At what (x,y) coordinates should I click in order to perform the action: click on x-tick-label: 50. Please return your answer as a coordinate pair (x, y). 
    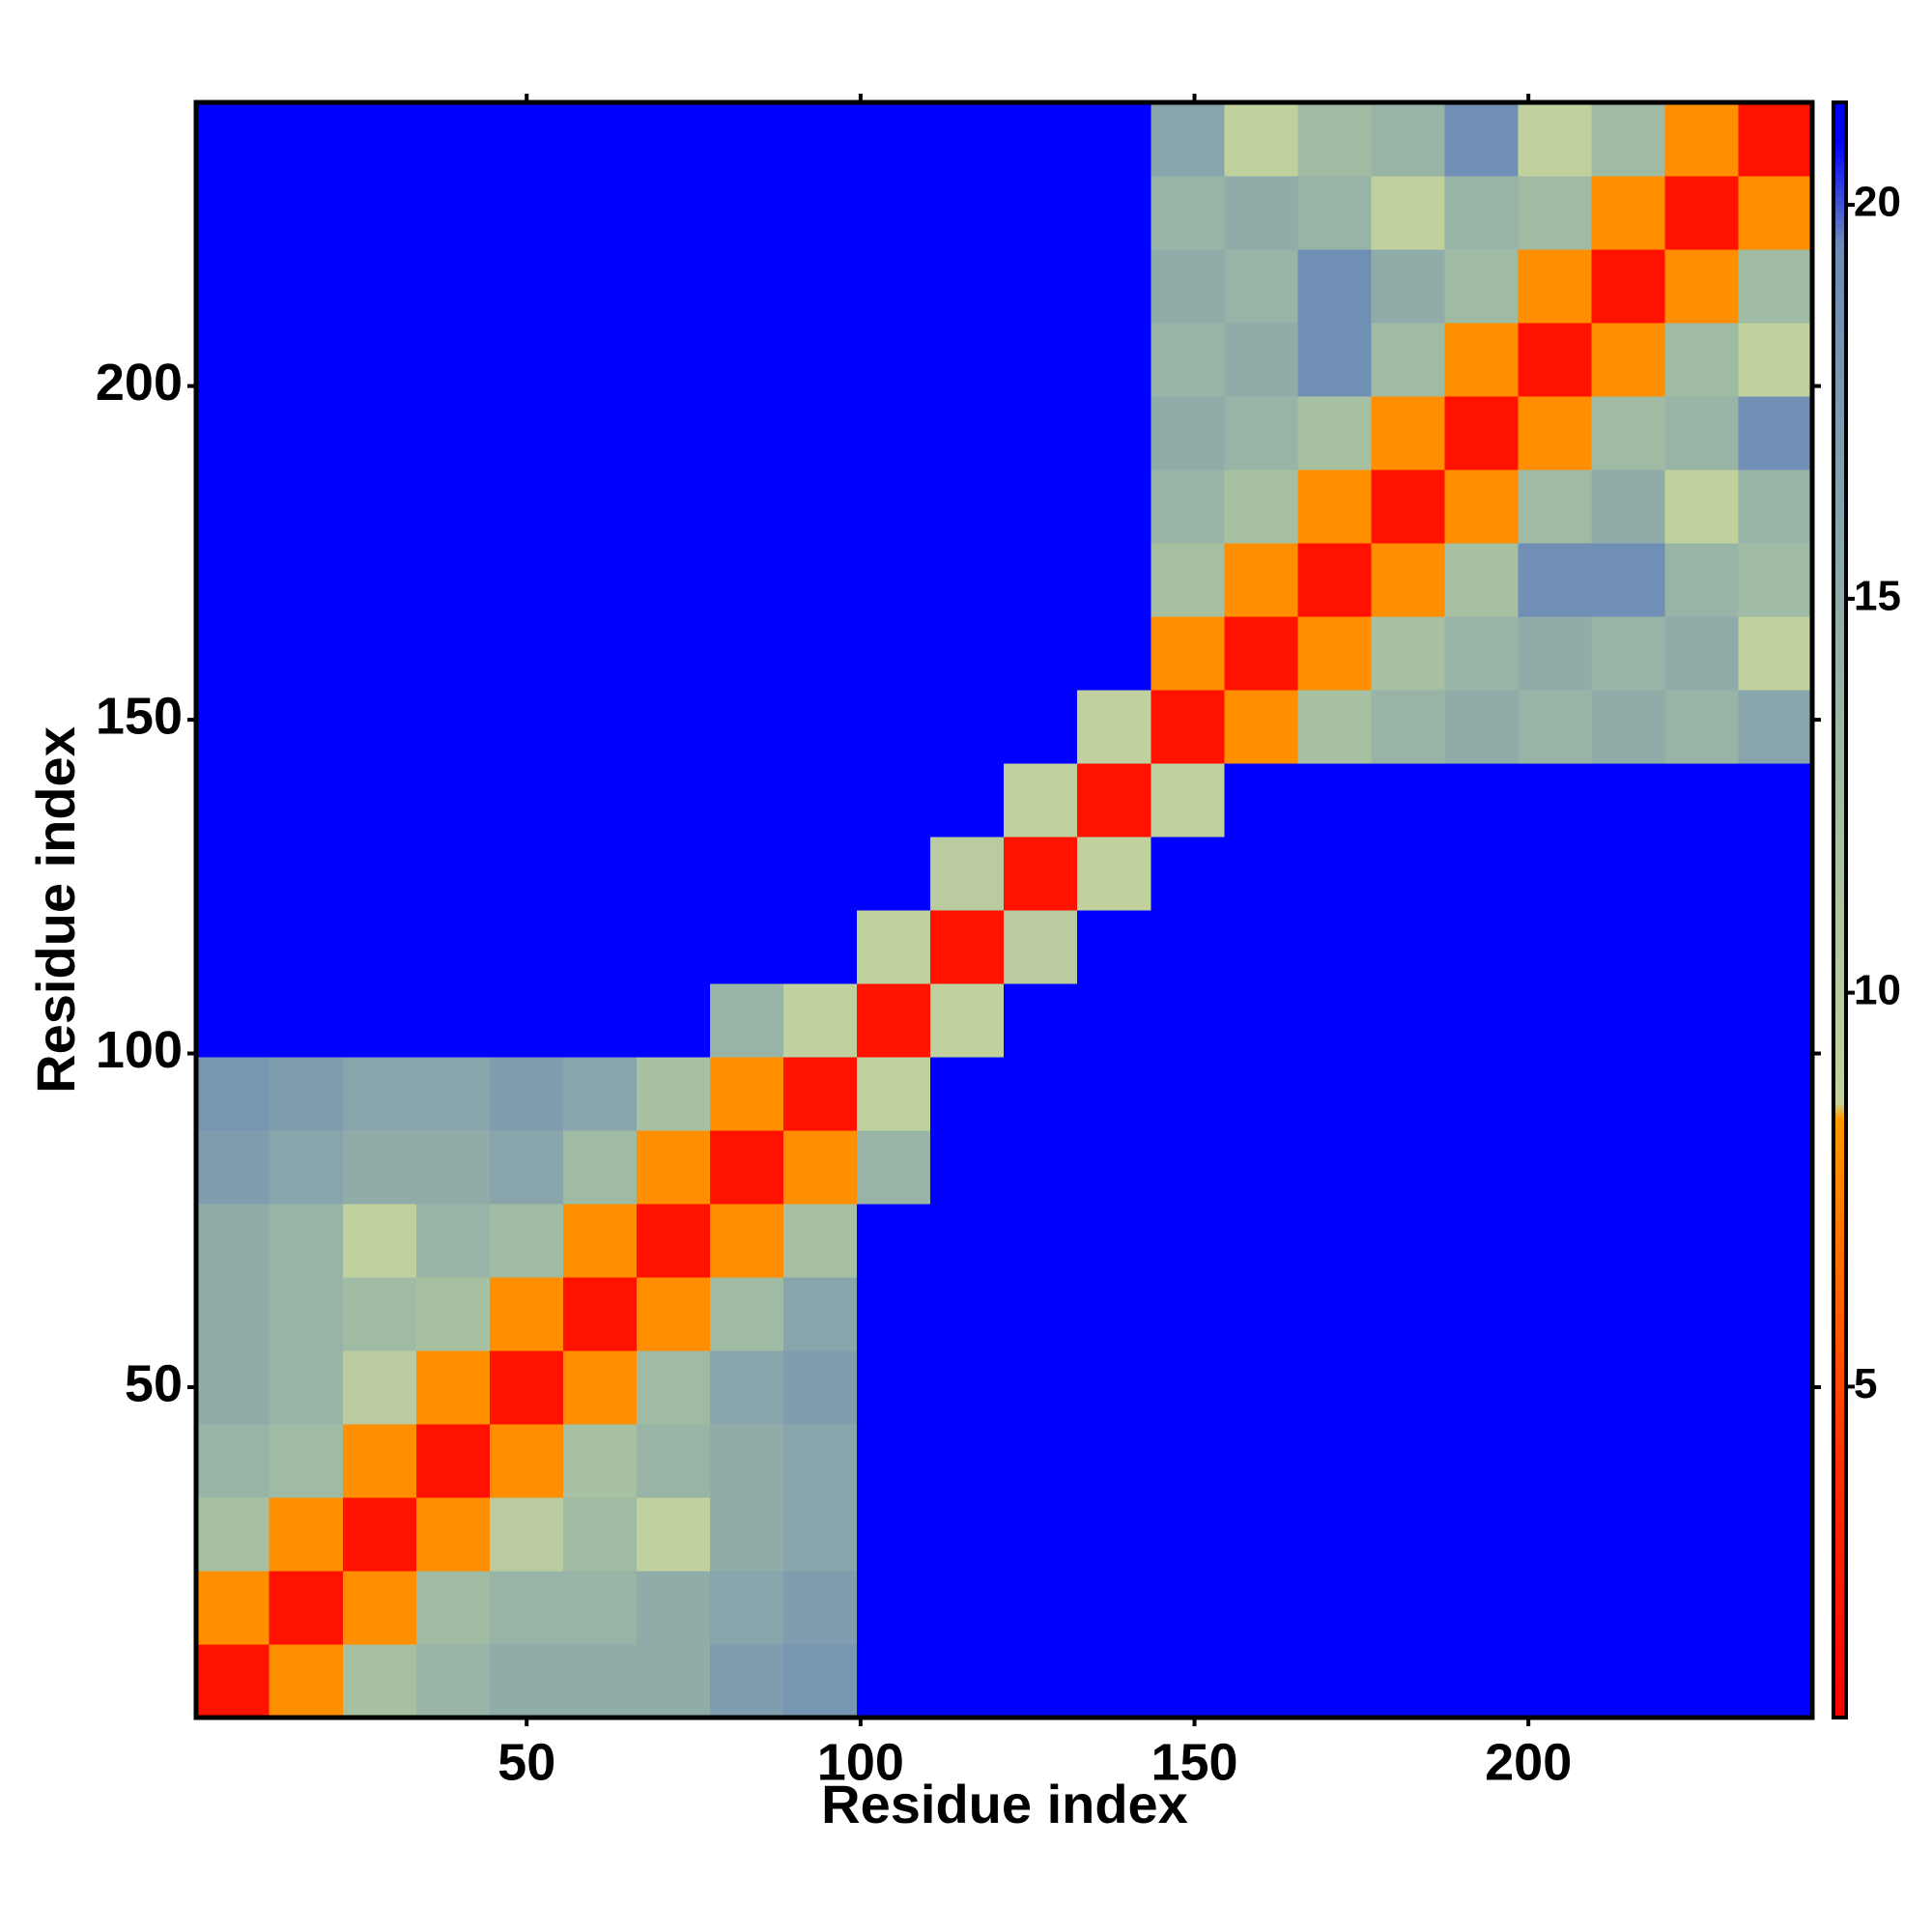
    Looking at the image, I should click on (526, 1762).